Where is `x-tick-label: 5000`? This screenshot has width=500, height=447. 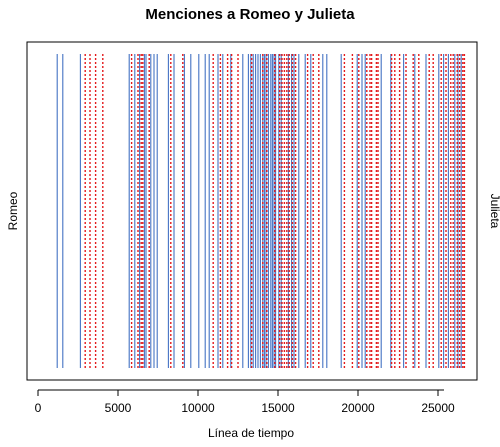
x-tick-label: 5000 is located at coordinates (118, 408).